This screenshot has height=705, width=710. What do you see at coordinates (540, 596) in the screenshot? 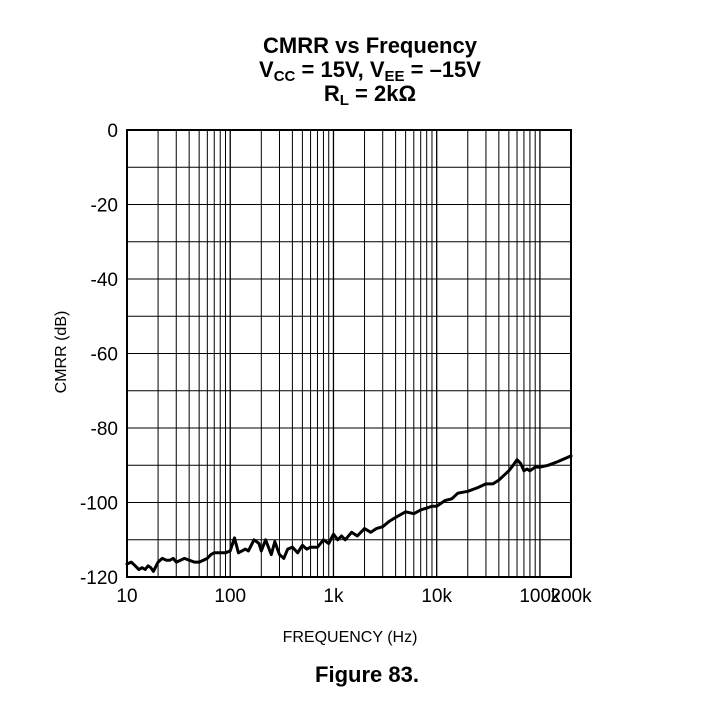
I see `x-tick-label: 100k` at bounding box center [540, 596].